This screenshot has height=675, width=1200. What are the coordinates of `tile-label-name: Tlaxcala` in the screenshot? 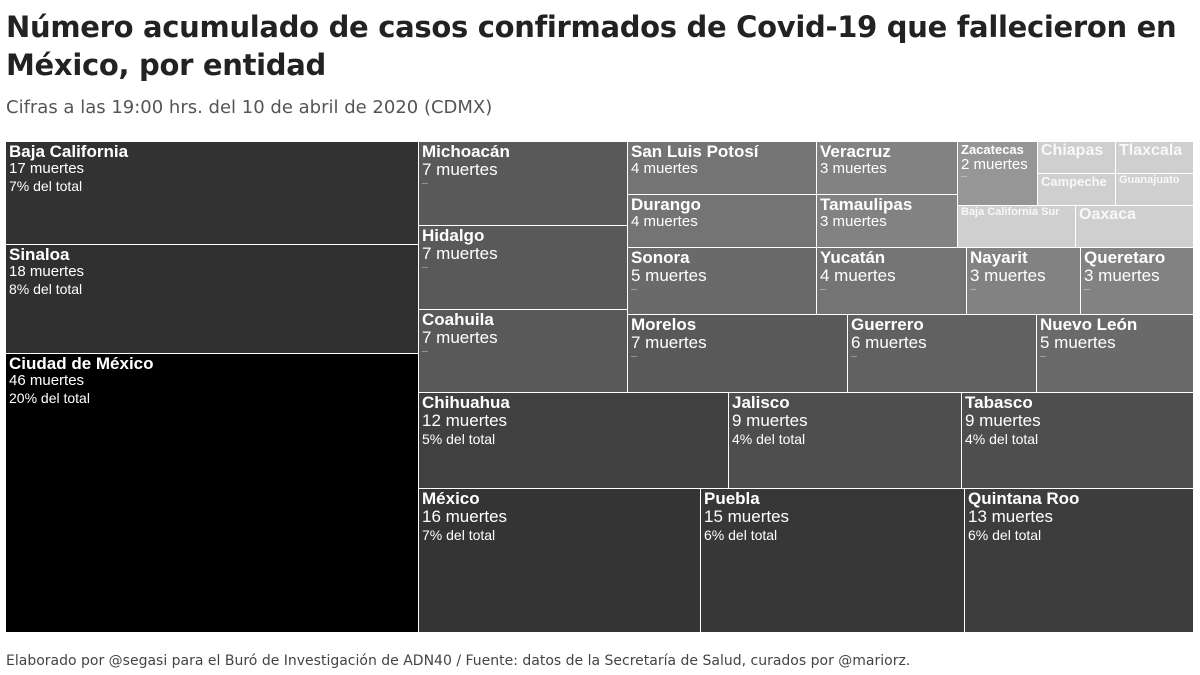 It's located at (1151, 150).